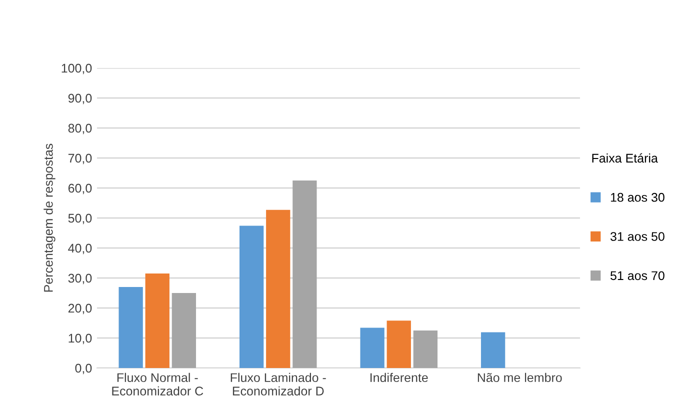  I want to click on legend-label: 18 aos 30, so click(637, 197).